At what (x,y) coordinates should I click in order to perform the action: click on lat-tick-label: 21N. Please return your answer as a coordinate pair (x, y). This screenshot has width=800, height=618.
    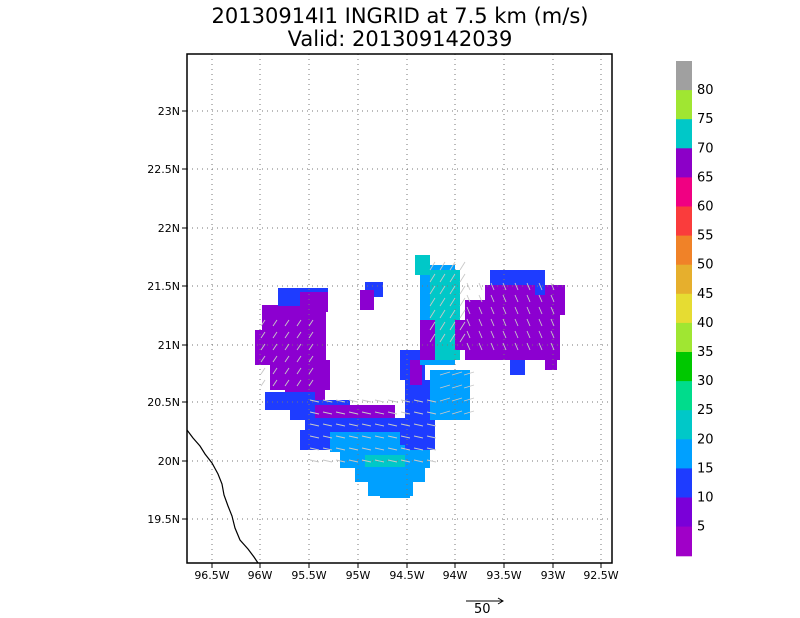
    Looking at the image, I should click on (169, 345).